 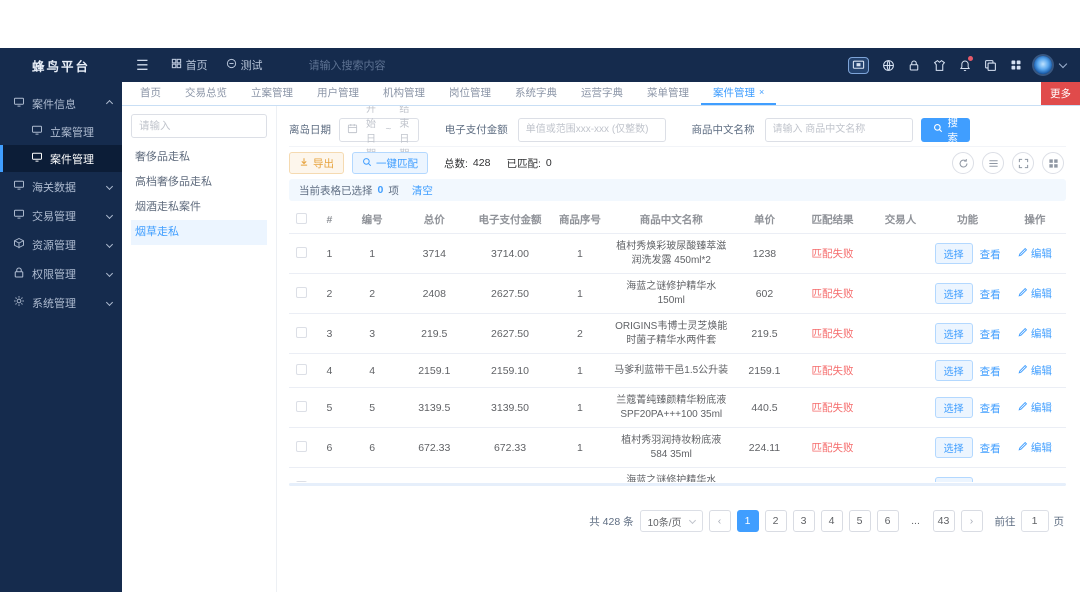 What do you see at coordinates (1060, 93) in the screenshot?
I see `more-tabs-button: 更多` at bounding box center [1060, 93].